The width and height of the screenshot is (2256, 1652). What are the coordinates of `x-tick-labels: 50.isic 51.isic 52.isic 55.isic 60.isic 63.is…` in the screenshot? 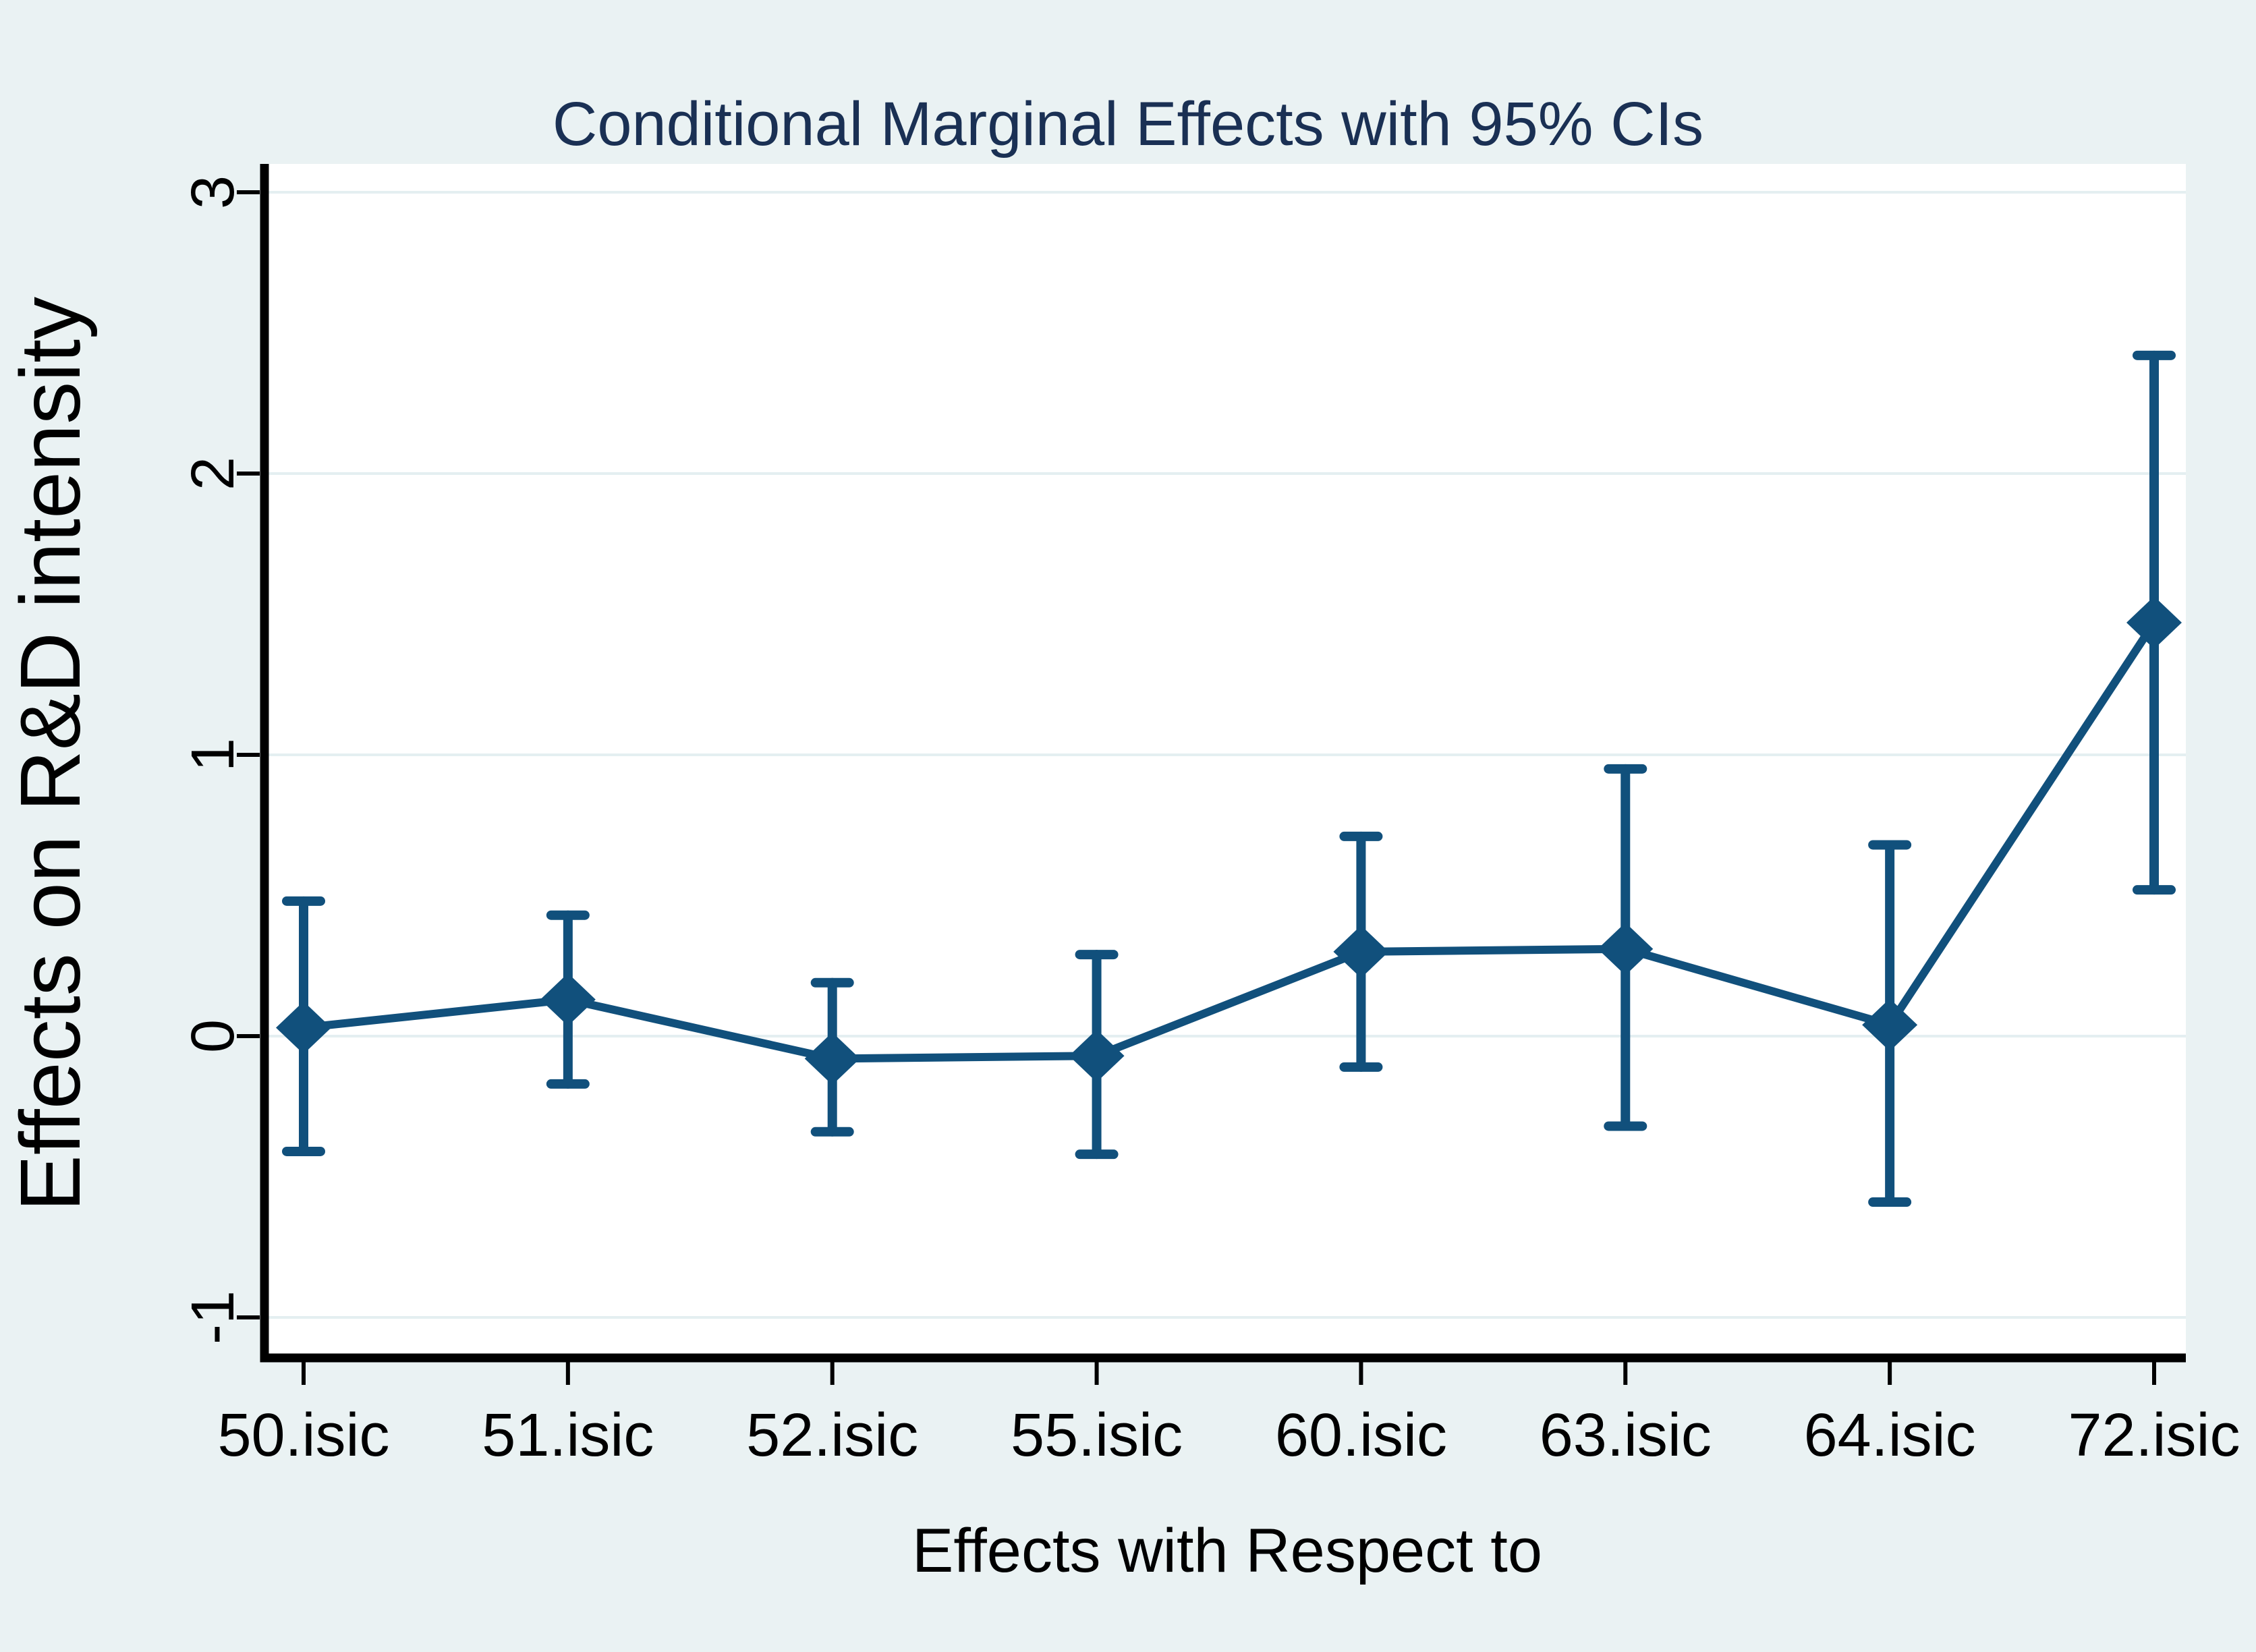 It's located at (1228, 1435).